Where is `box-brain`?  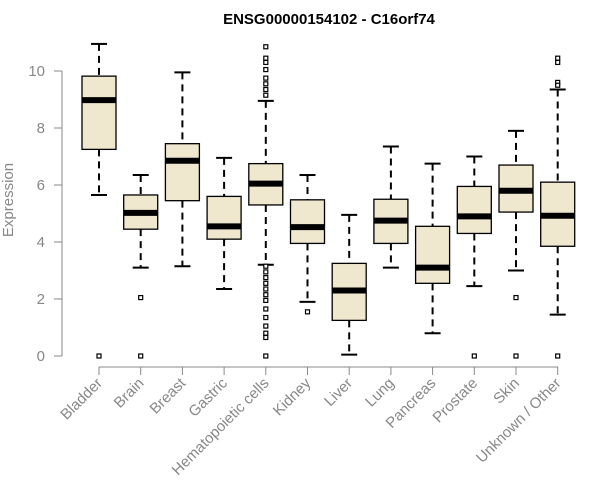
box-brain is located at coordinates (141, 266).